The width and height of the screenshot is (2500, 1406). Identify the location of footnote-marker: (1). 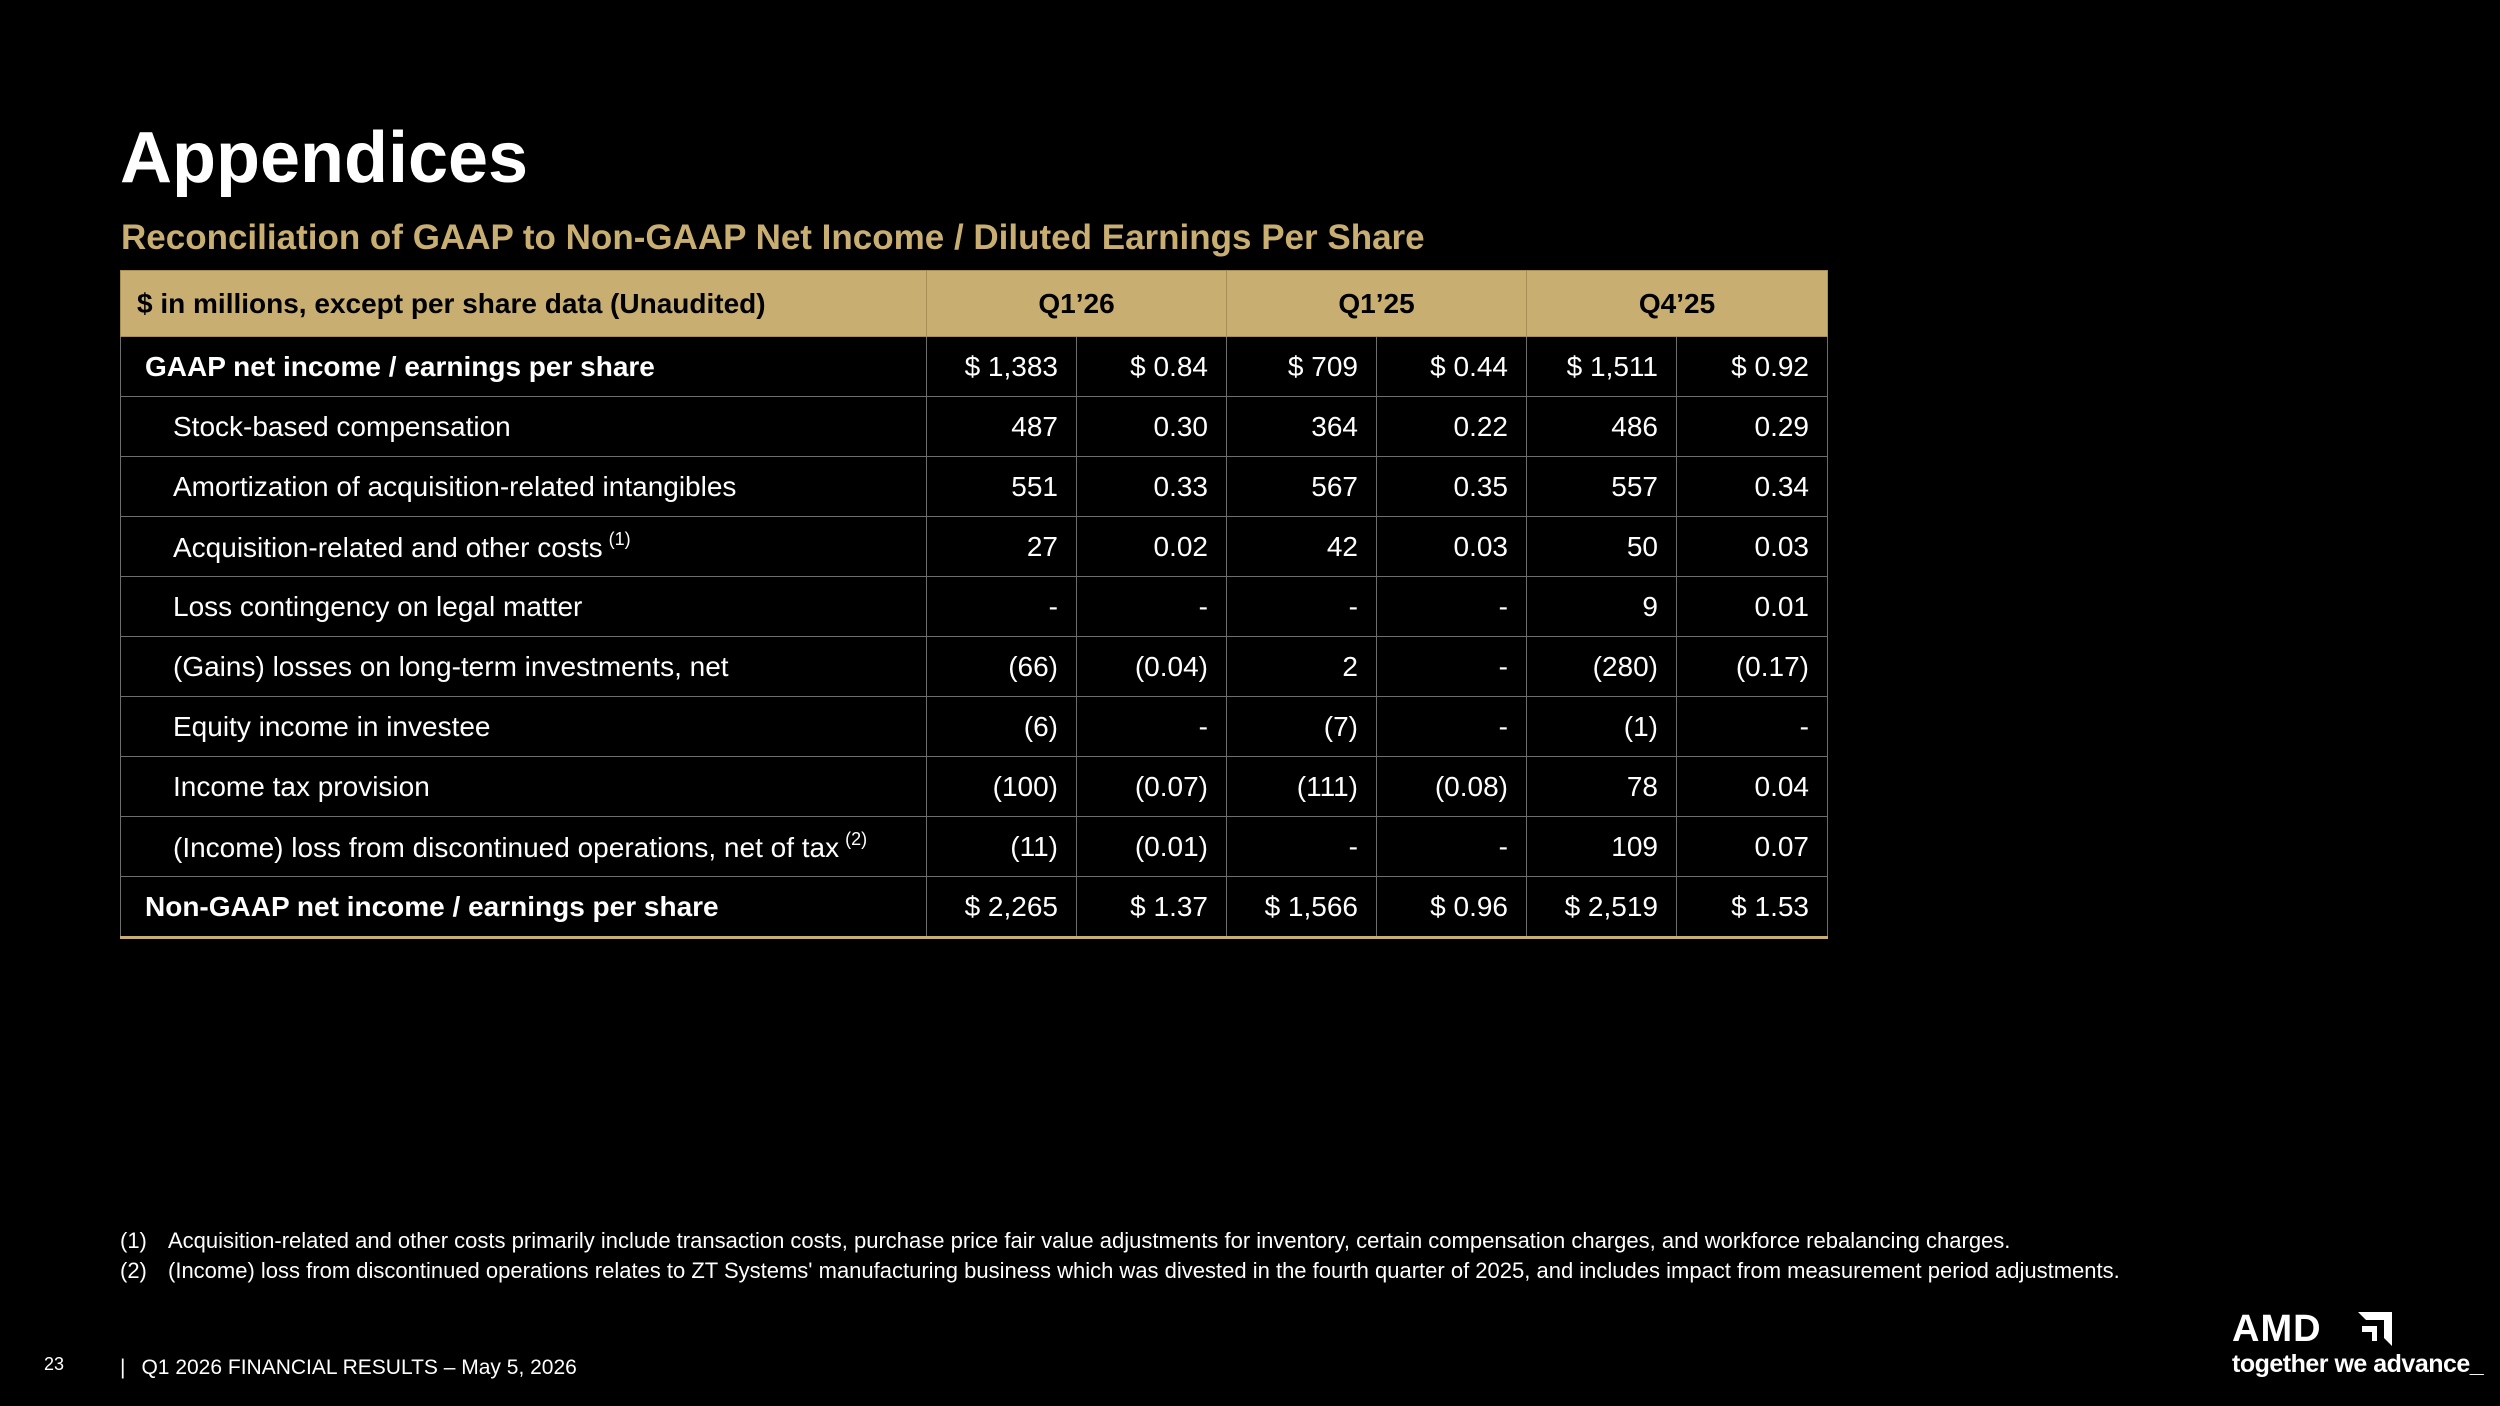
(619, 539).